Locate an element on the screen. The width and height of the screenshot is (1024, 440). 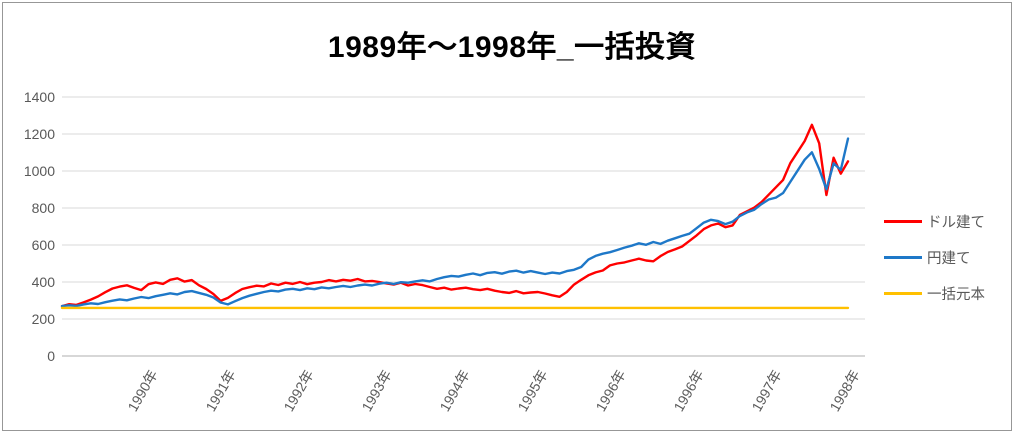
y-tick-label: 400 is located at coordinates (43, 282).